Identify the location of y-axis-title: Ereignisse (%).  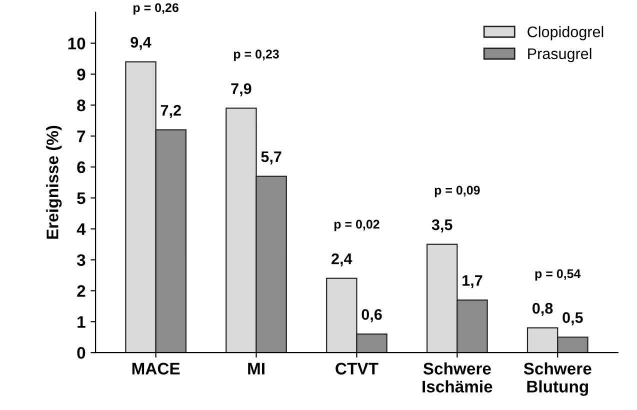
(54, 182).